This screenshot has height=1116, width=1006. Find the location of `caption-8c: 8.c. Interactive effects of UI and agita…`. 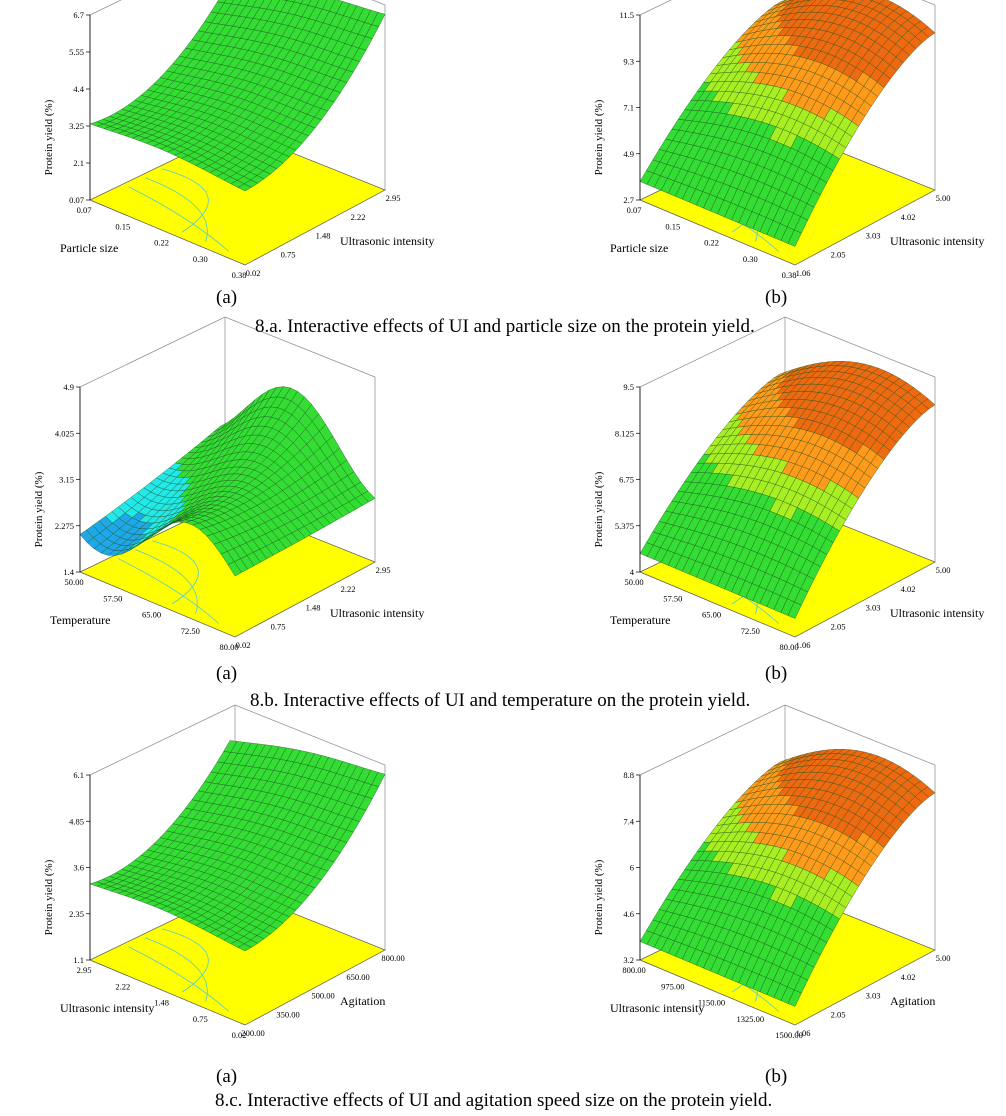

caption-8c: 8.c. Interactive effects of UI and agita… is located at coordinates (494, 1100).